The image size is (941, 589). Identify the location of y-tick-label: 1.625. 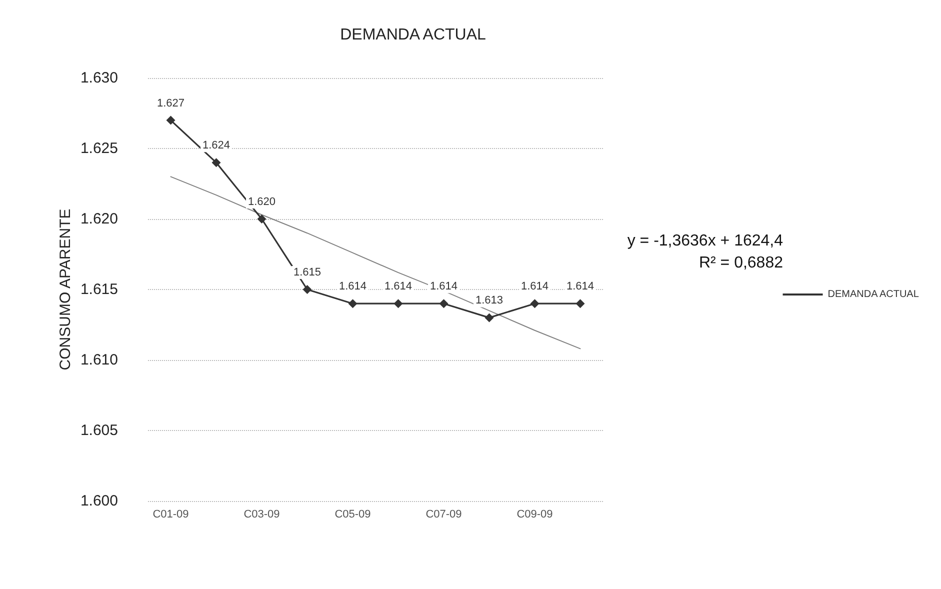
(99, 148).